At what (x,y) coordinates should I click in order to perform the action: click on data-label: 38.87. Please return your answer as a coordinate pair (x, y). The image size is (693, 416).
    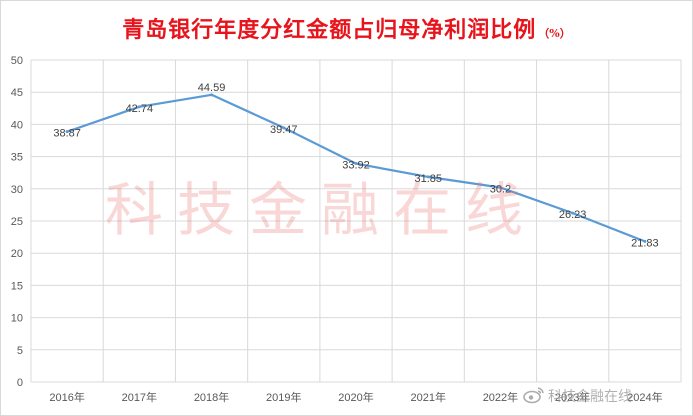
    Looking at the image, I should click on (67, 134).